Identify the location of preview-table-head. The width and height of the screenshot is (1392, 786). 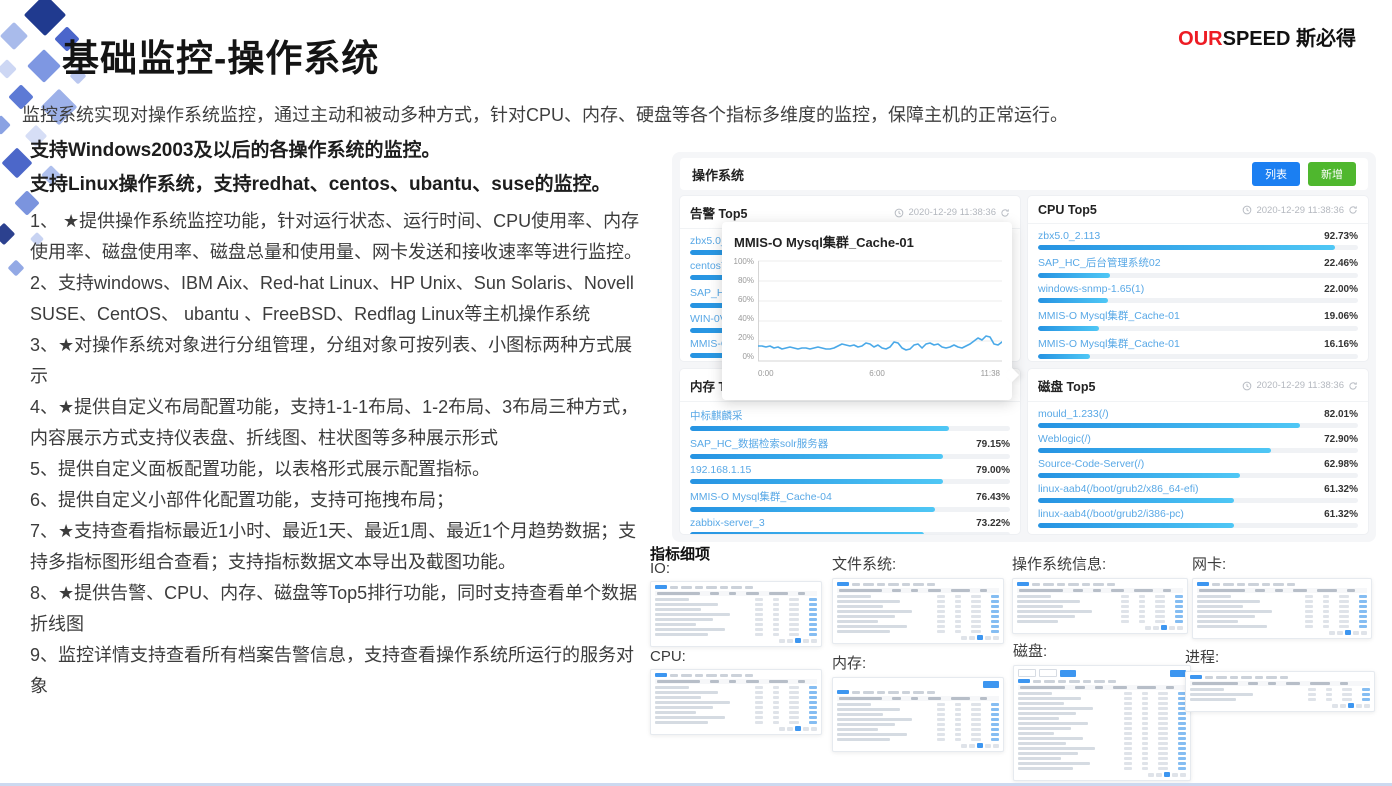
(736, 681).